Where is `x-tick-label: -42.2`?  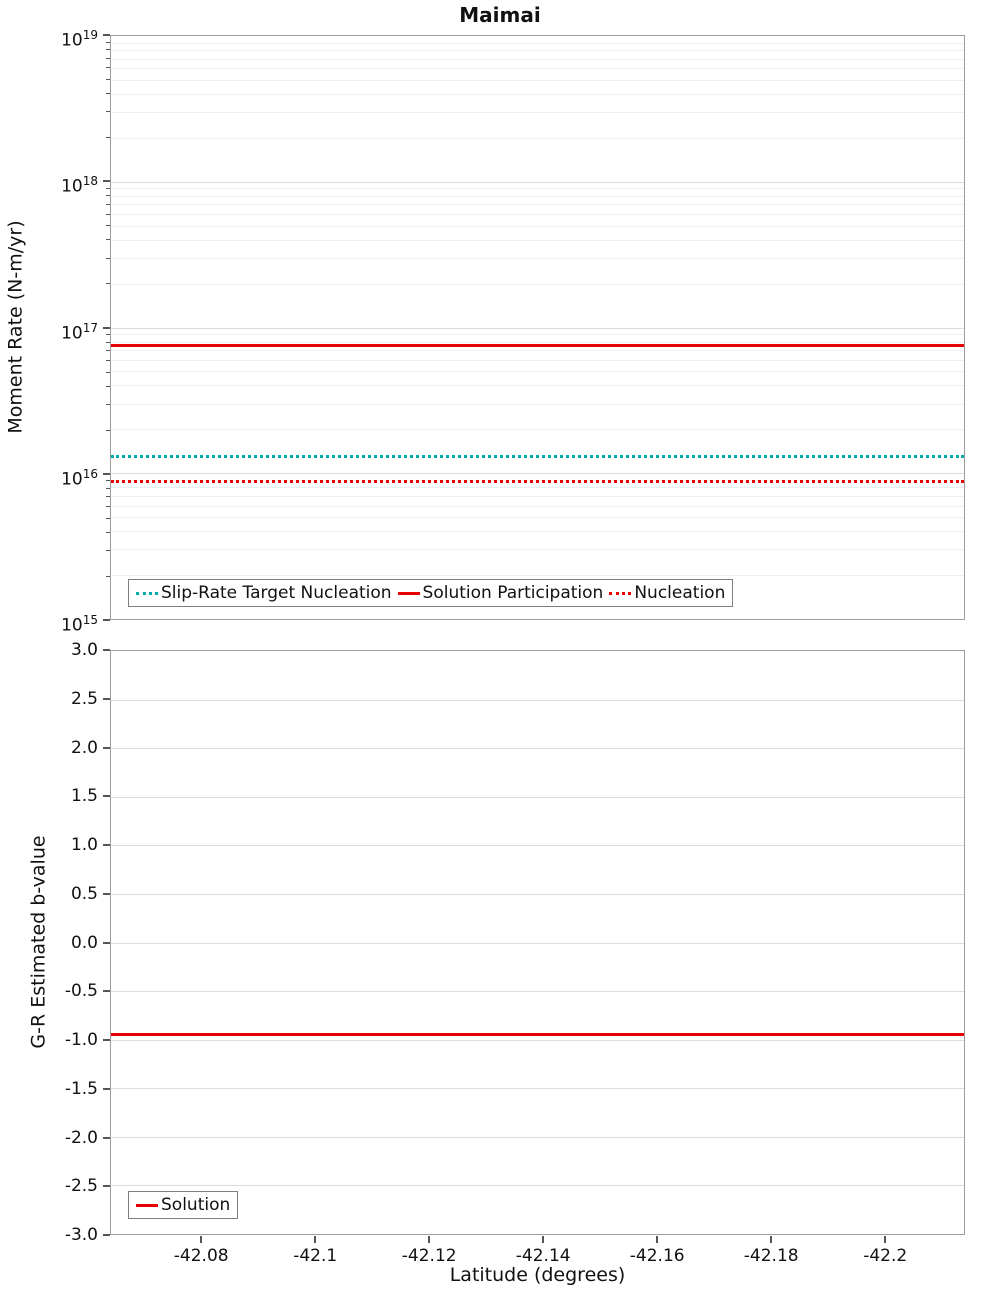 x-tick-label: -42.2 is located at coordinates (885, 1256).